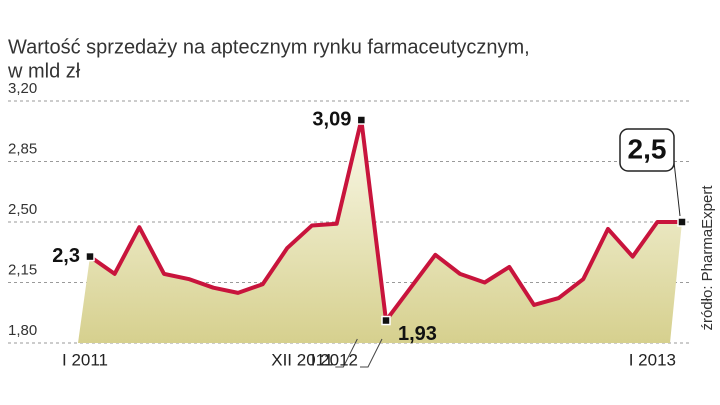 The image size is (720, 405). Describe the element at coordinates (22, 88) in the screenshot. I see `y-tick-label: 3,20` at that location.